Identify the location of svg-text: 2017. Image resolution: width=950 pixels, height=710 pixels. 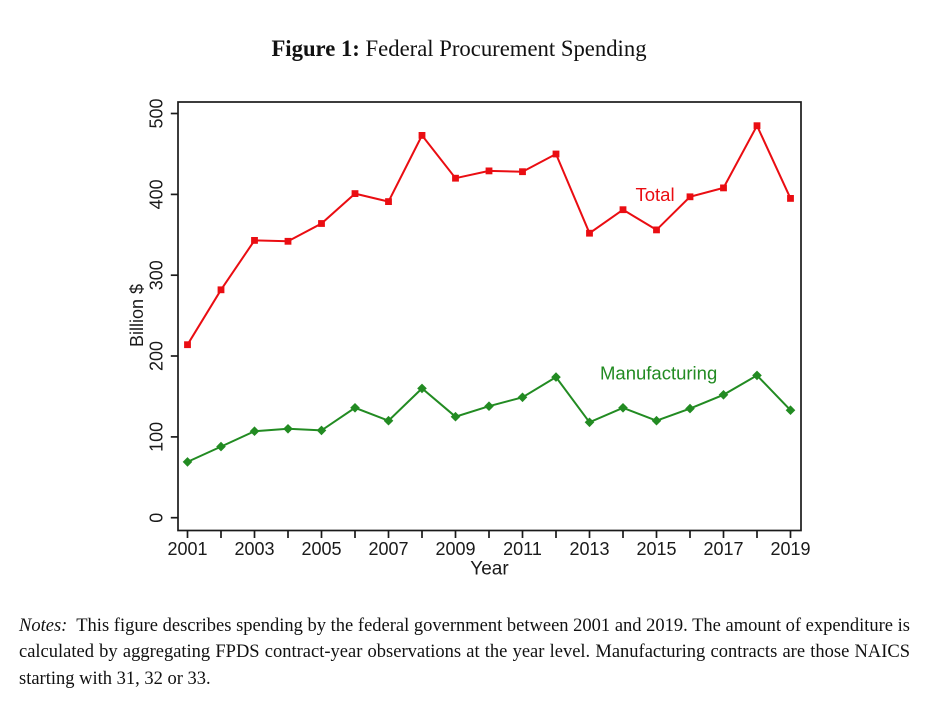
(723, 549).